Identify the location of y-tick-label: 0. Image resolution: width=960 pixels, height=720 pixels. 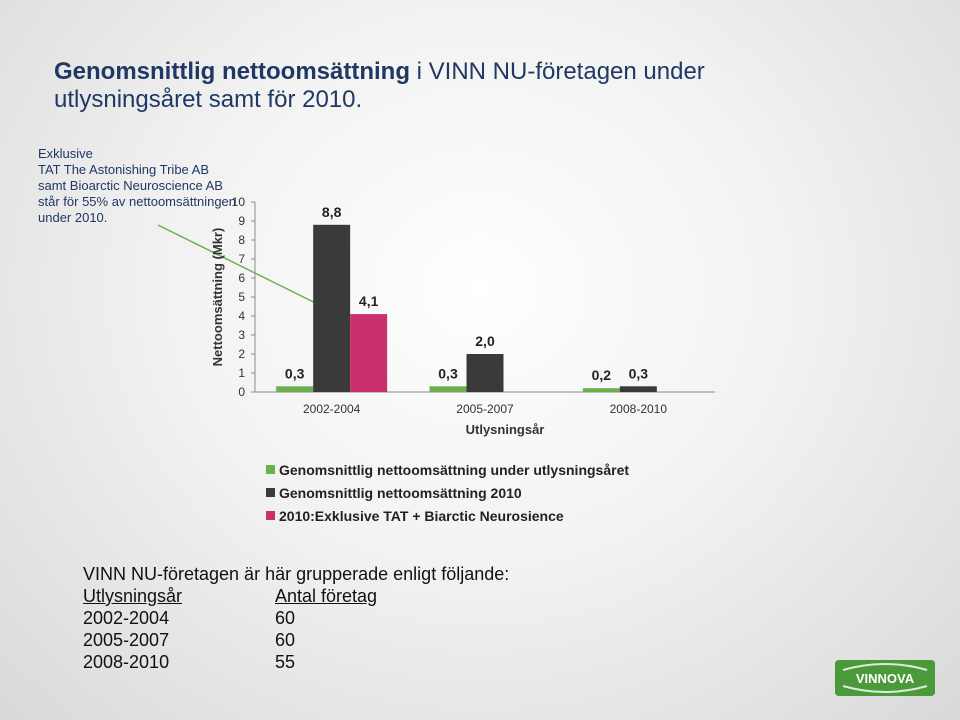
(241, 392).